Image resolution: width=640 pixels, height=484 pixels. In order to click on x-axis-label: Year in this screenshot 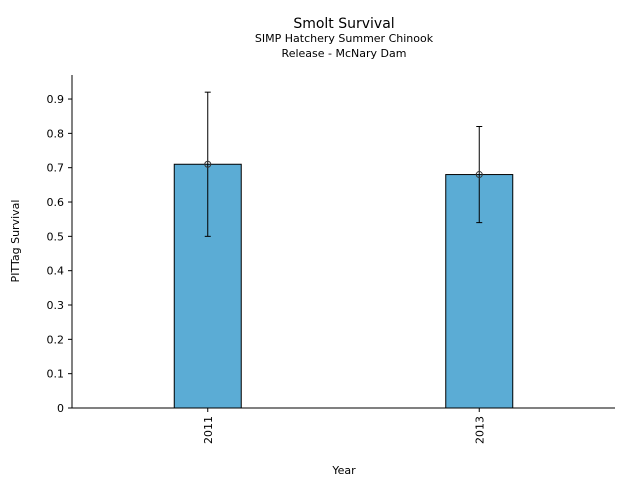, I will do `click(343, 470)`.